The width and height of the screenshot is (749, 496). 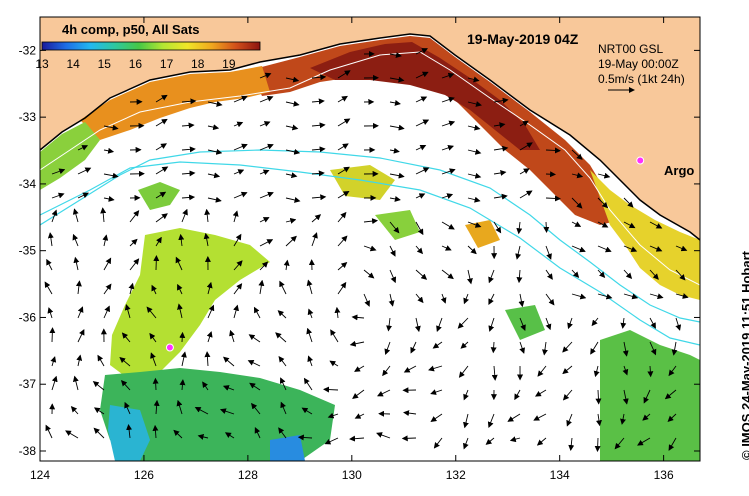 I want to click on colorbar-tick-label: 14, so click(x=73, y=64).